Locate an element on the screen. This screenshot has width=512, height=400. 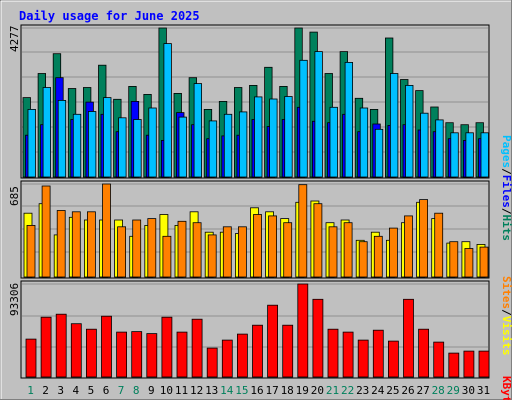
legend-pages: Pages is located at coordinates (506, 151).